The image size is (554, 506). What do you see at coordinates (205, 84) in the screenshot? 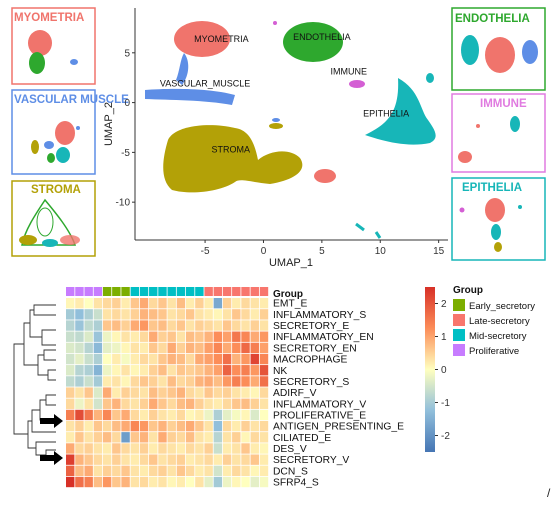
I see `cluster-label: VASCULAR_MUSCLE` at bounding box center [205, 84].